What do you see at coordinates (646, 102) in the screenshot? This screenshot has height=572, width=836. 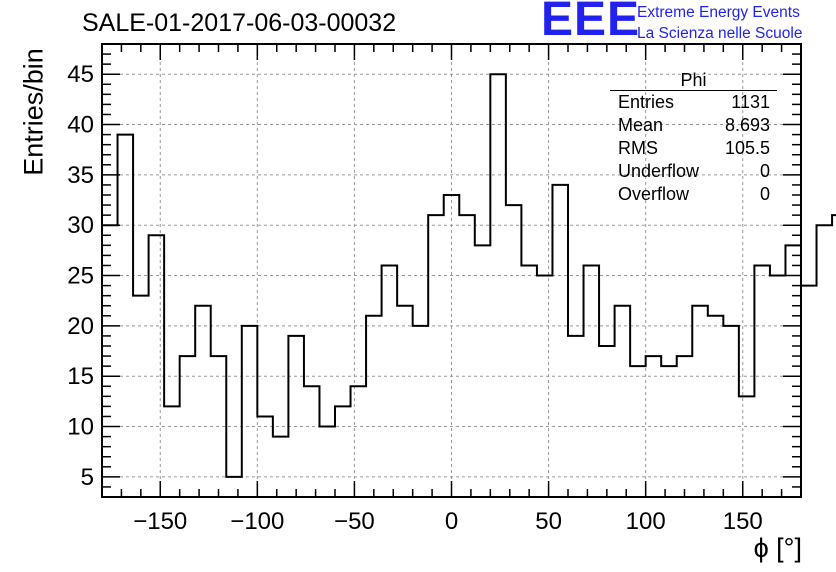 I see `stats-label: Entries` at bounding box center [646, 102].